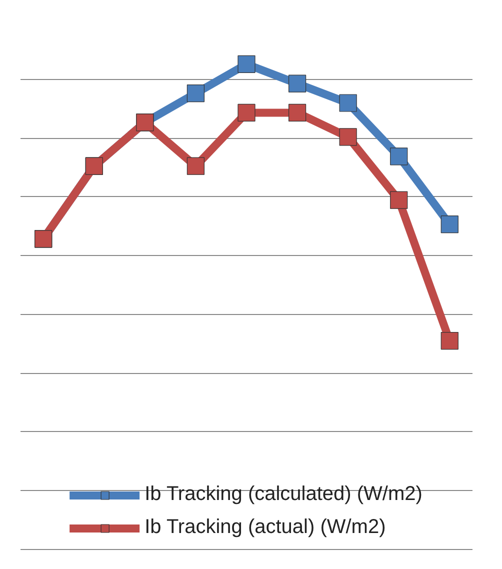  Describe the element at coordinates (283, 494) in the screenshot. I see `legend-label: Ib Tracking (calculated) (W/m2)` at that location.